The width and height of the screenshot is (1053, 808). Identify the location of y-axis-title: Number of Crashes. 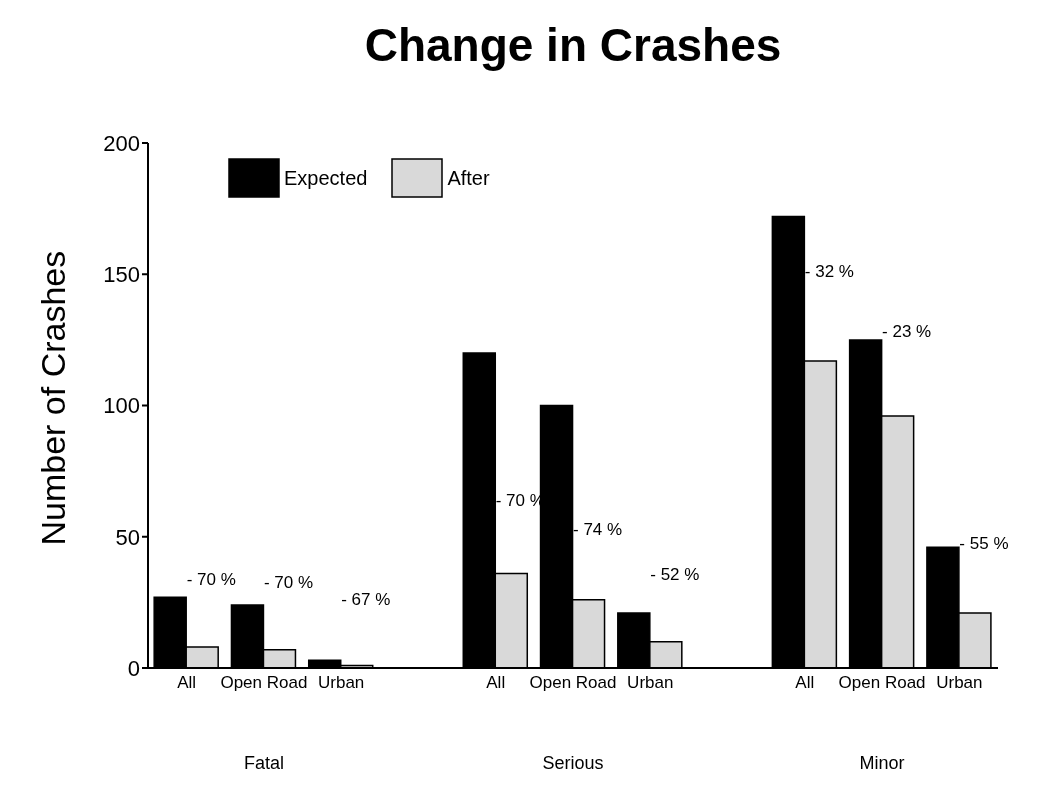
(53, 398).